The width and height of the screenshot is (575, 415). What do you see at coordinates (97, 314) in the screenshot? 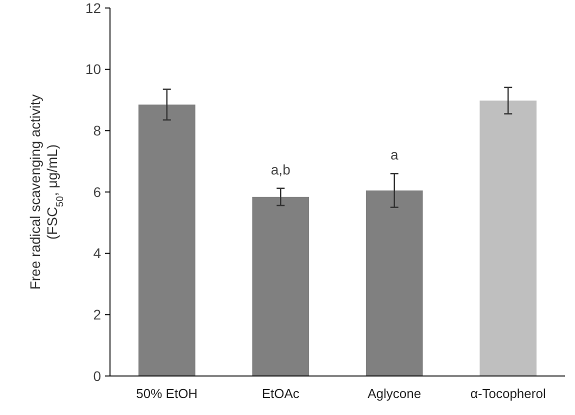
I see `y-tick-label: 2` at bounding box center [97, 314].